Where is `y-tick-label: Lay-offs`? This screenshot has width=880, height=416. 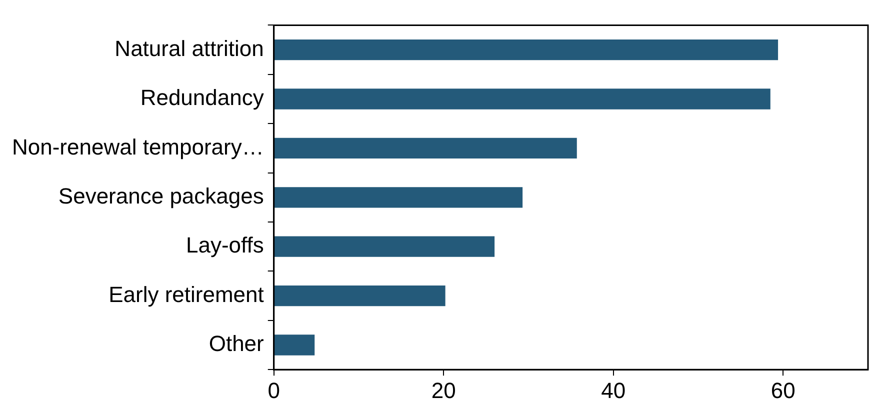
y-tick-label: Lay-offs is located at coordinates (225, 245).